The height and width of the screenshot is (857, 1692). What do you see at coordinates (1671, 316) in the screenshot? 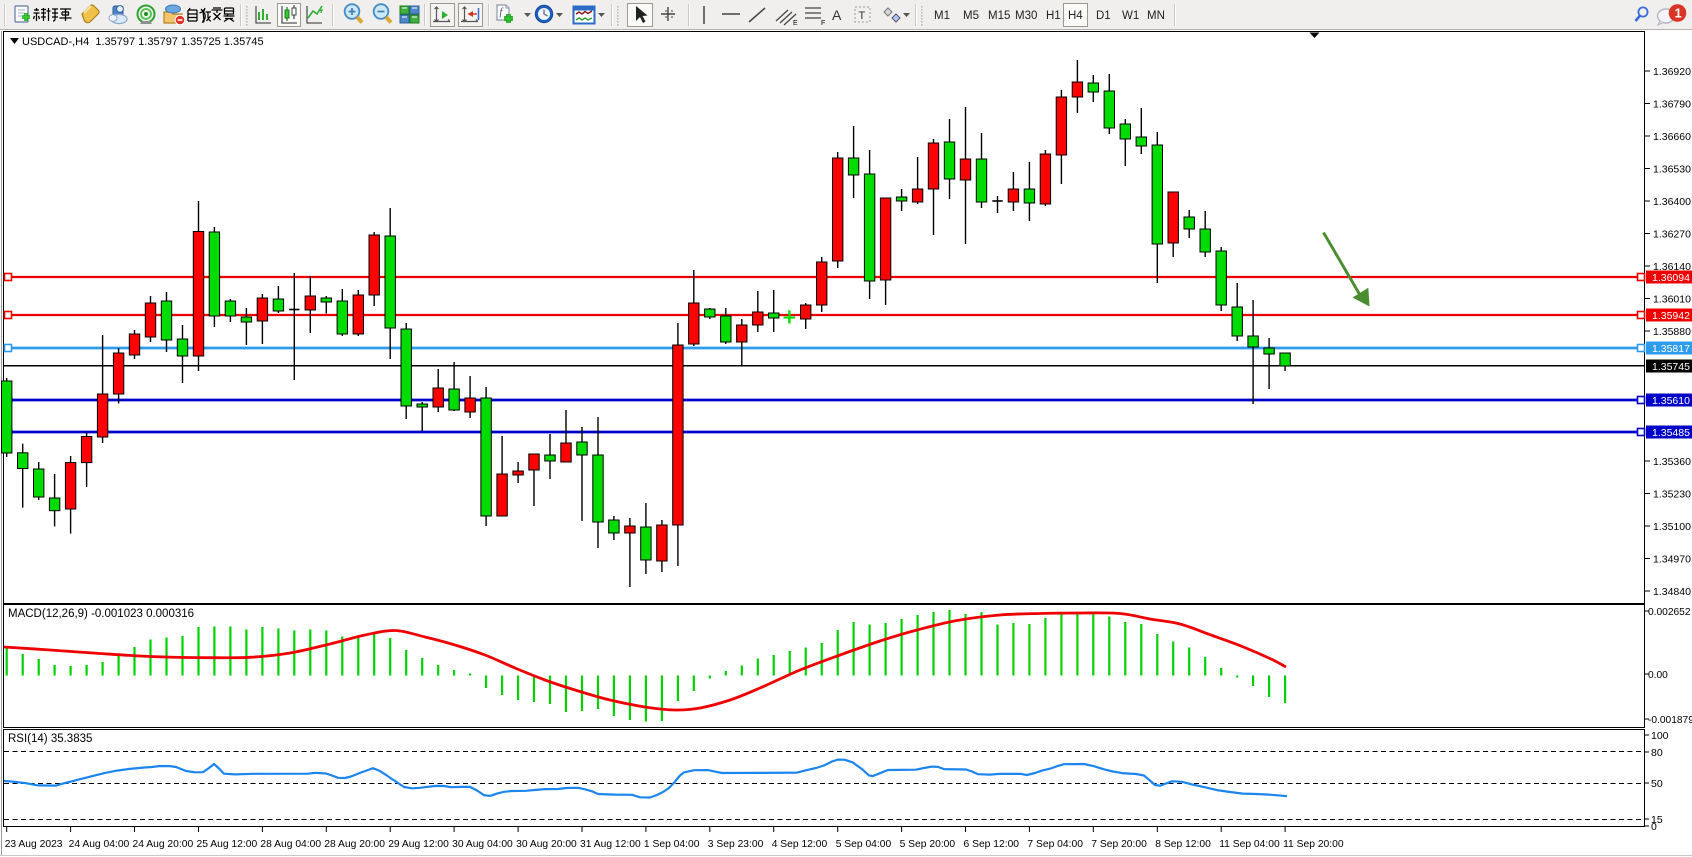
I see `svg-text: 1.35942` at bounding box center [1671, 316].